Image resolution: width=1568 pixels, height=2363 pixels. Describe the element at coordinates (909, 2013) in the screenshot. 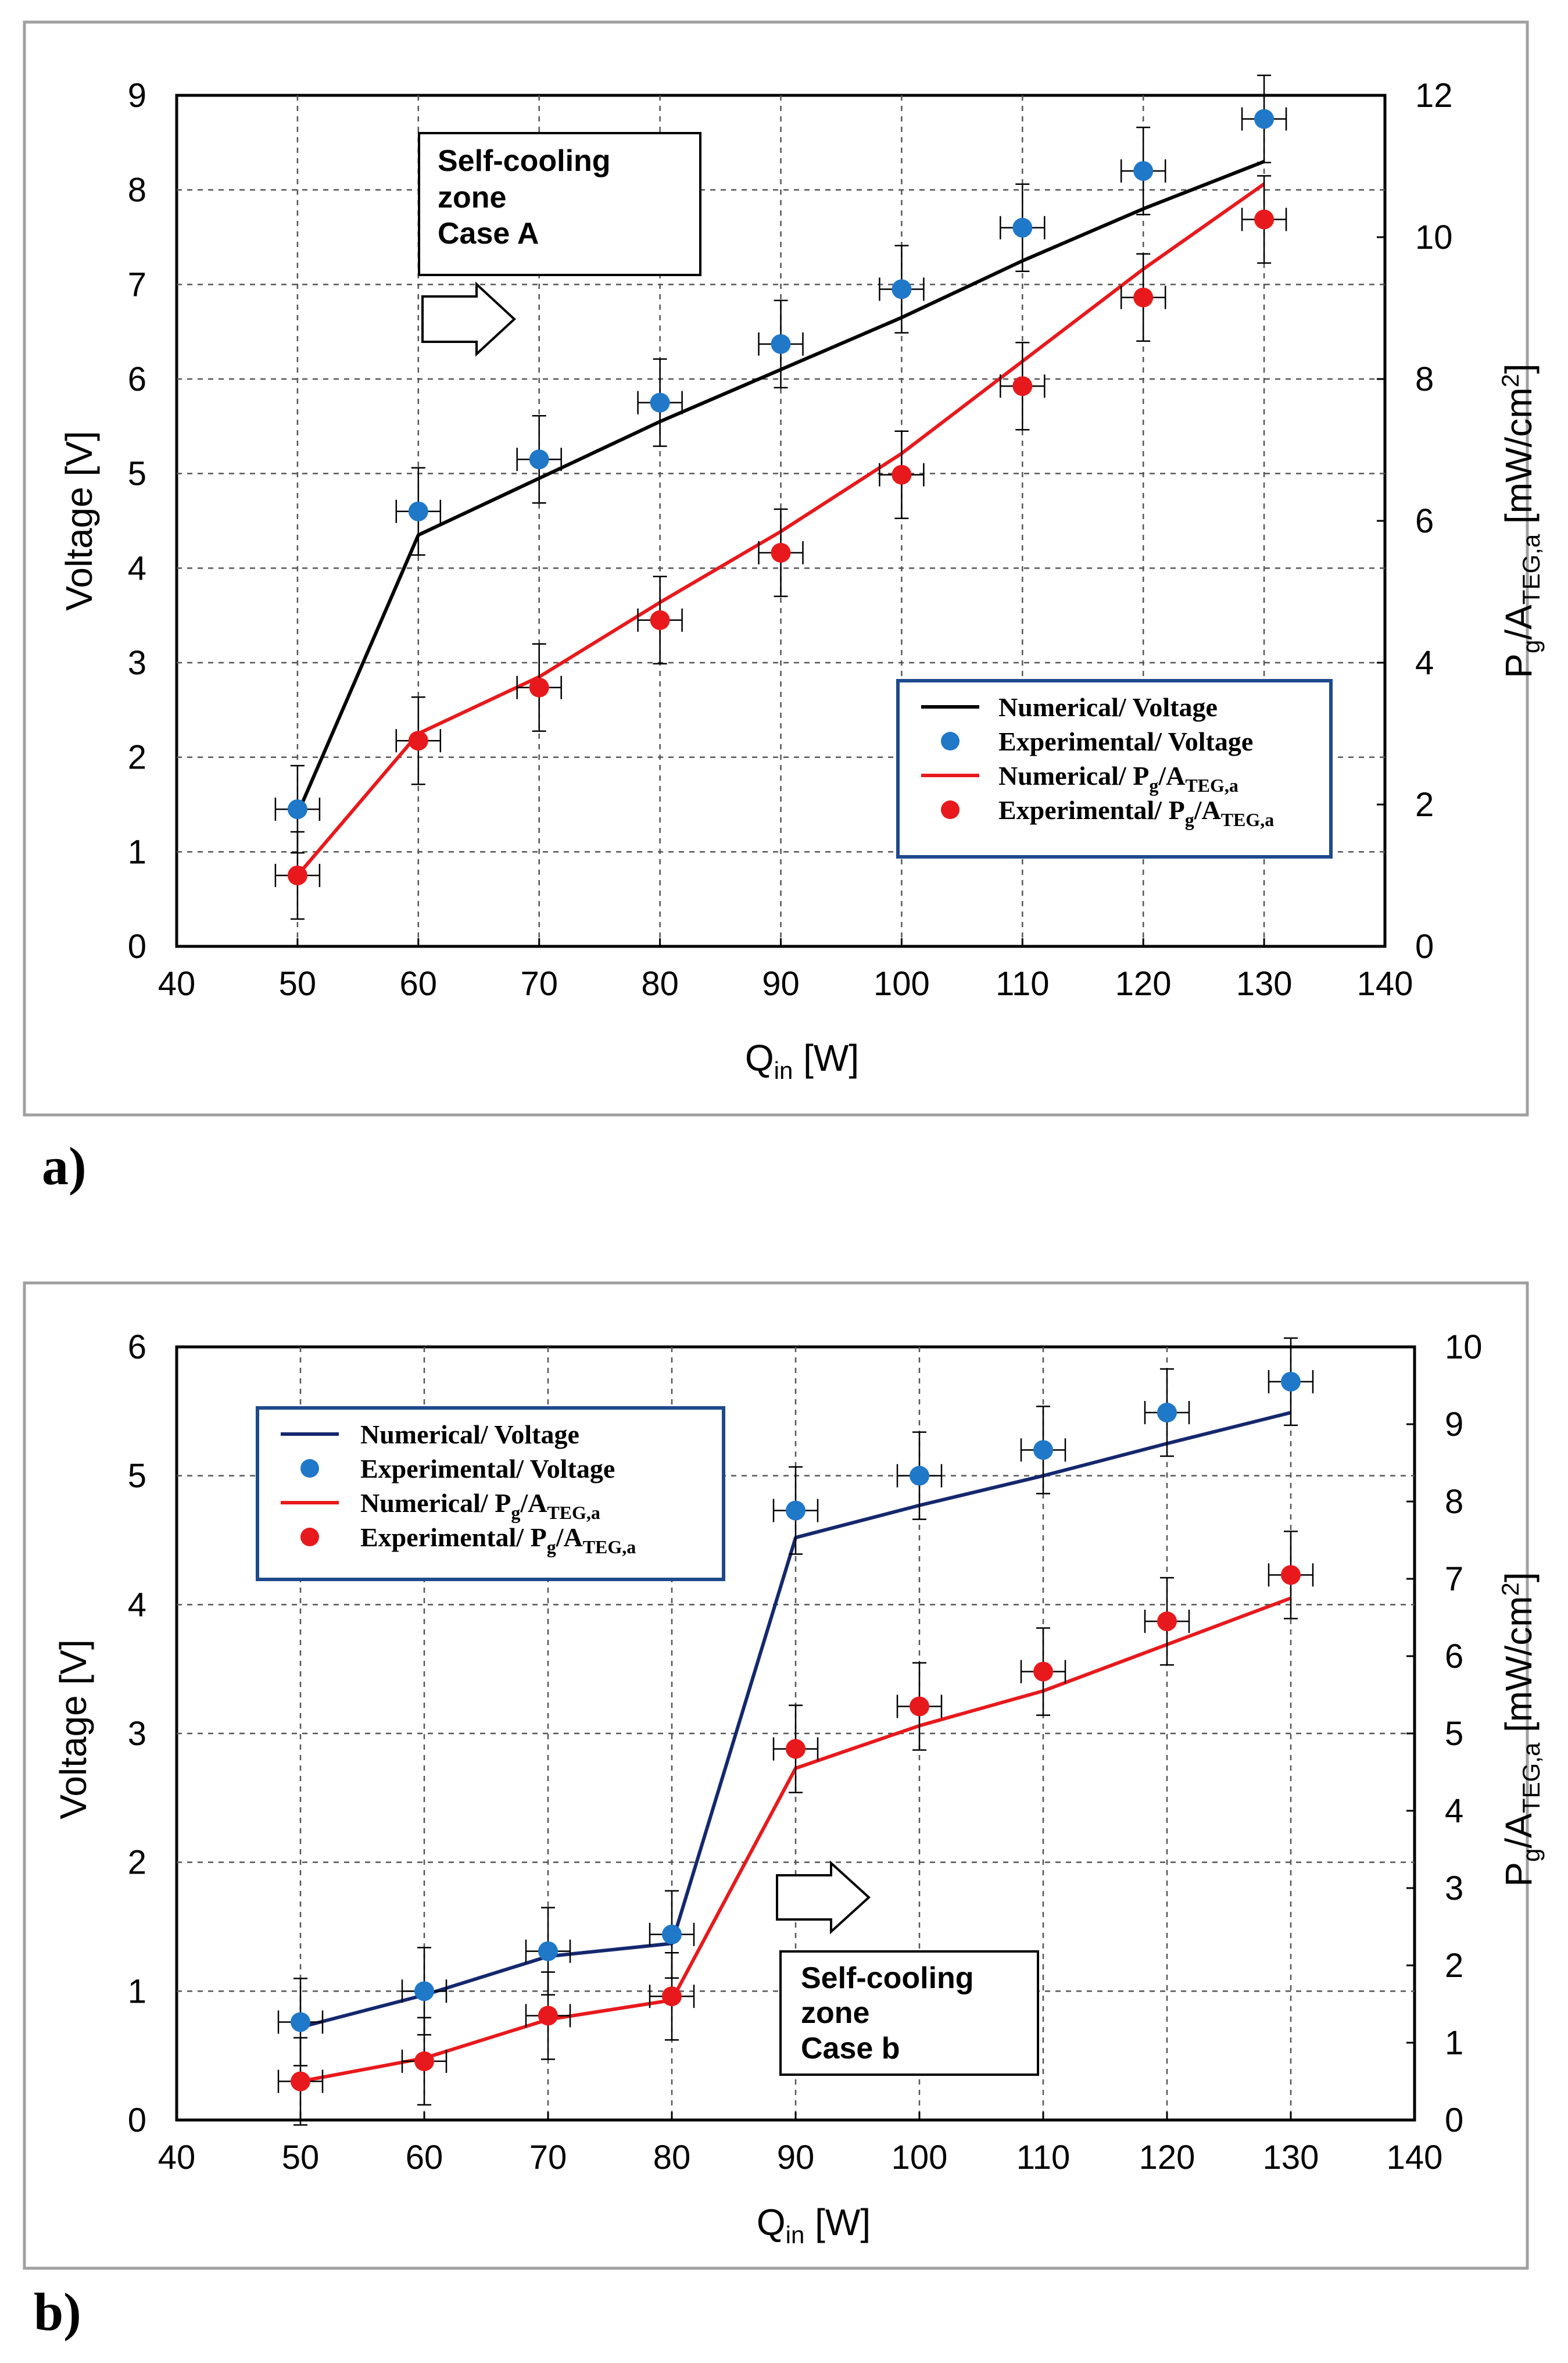

I see `annotation-box-b` at that location.